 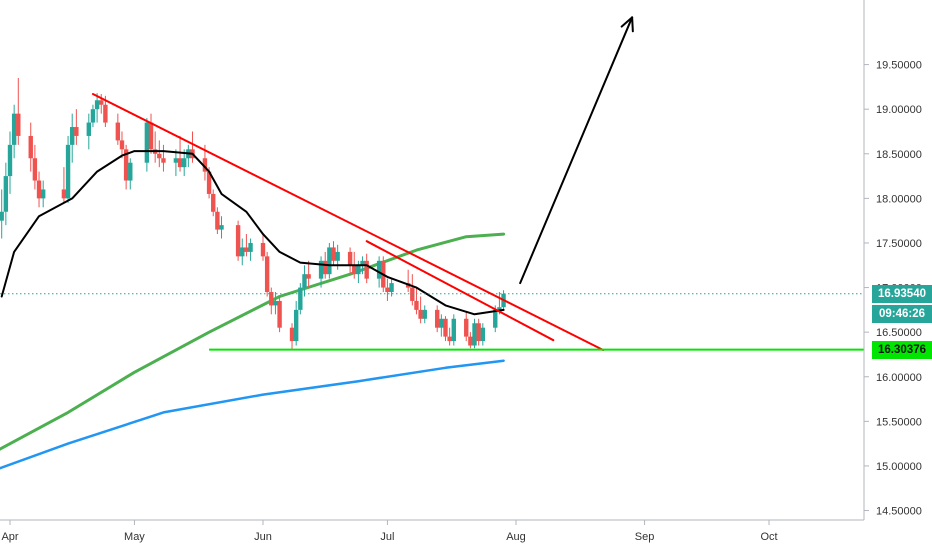 I want to click on price-tick-label: 15.50000, so click(x=899, y=422).